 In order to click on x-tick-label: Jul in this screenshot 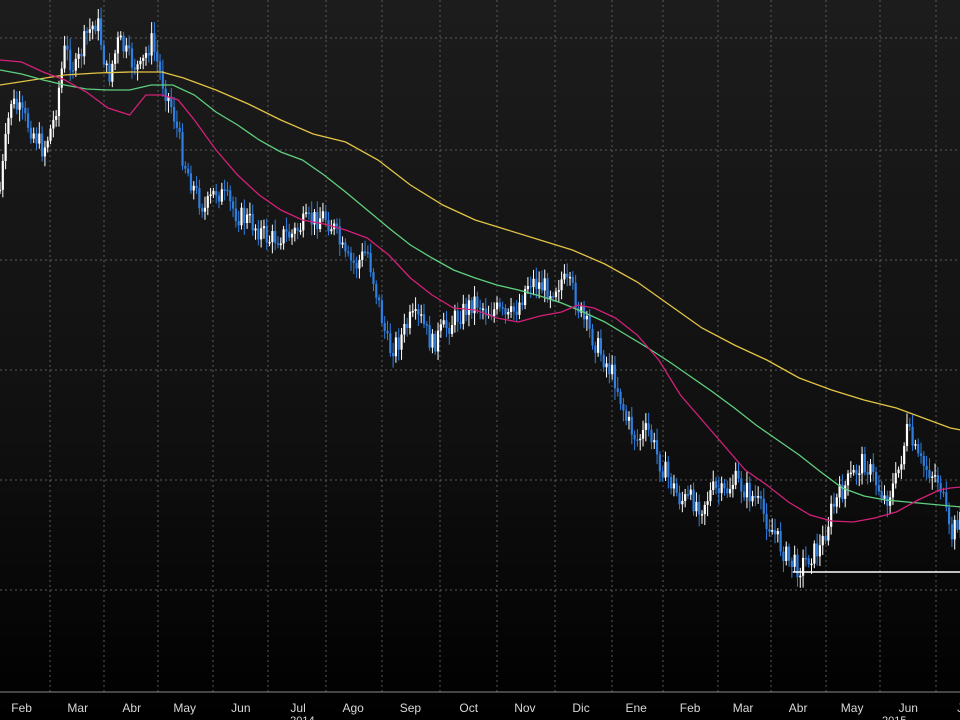, I will do `click(297, 708)`.